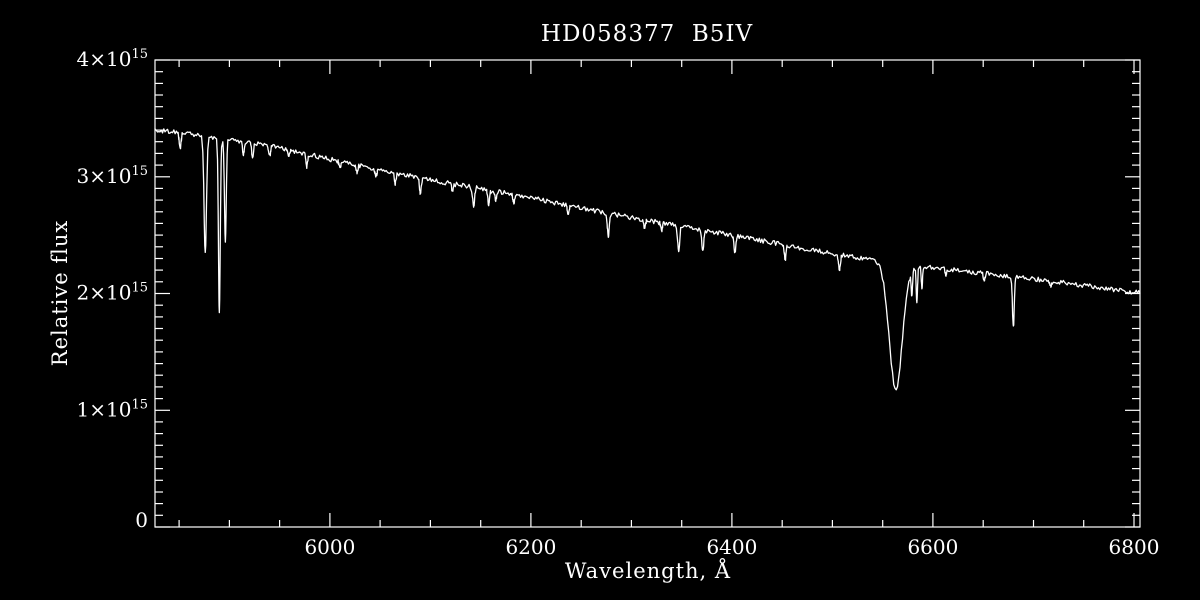 The height and width of the screenshot is (600, 1200). Describe the element at coordinates (60, 293) in the screenshot. I see `y-axis-label: Relative flux` at that location.